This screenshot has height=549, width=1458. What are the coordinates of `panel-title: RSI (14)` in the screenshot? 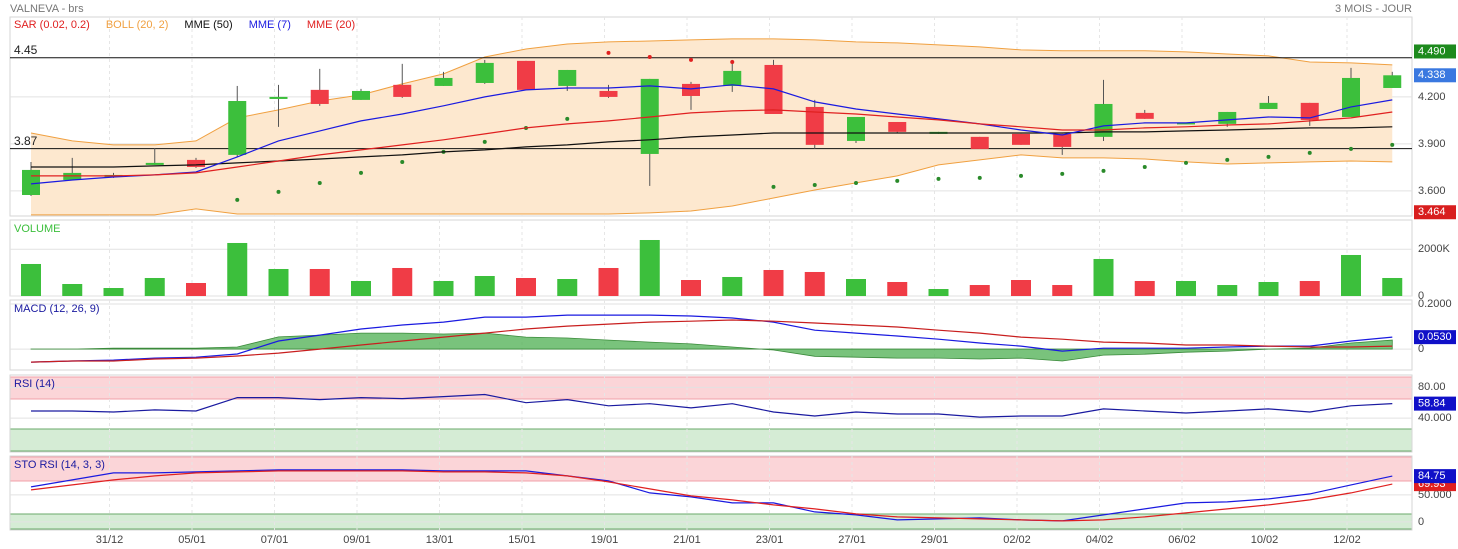 It's located at (34, 384).